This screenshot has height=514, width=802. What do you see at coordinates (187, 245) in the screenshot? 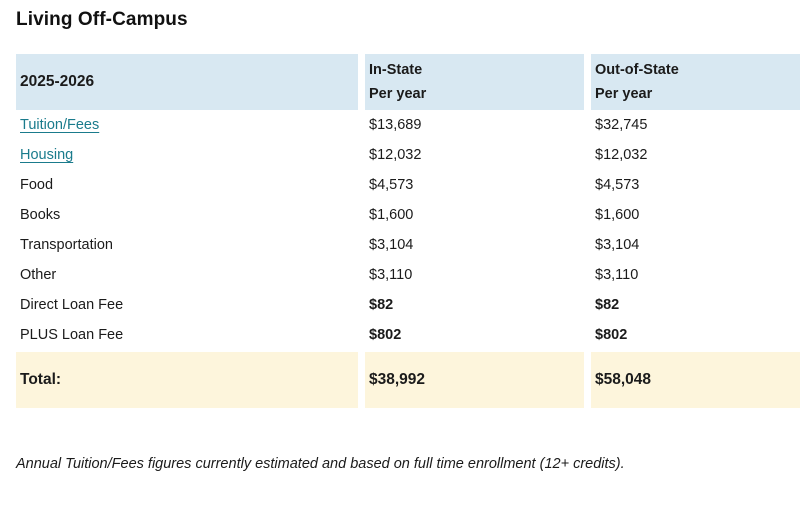
I see `row-label: Transportation` at bounding box center [187, 245].